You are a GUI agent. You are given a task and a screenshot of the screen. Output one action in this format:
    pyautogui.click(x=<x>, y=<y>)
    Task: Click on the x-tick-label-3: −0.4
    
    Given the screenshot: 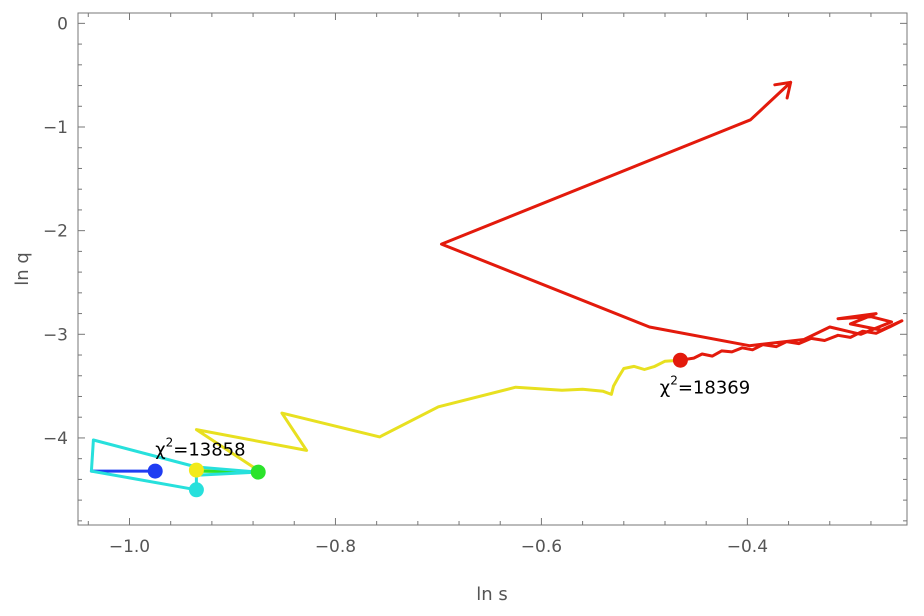 What is the action you would take?
    pyautogui.click(x=747, y=547)
    